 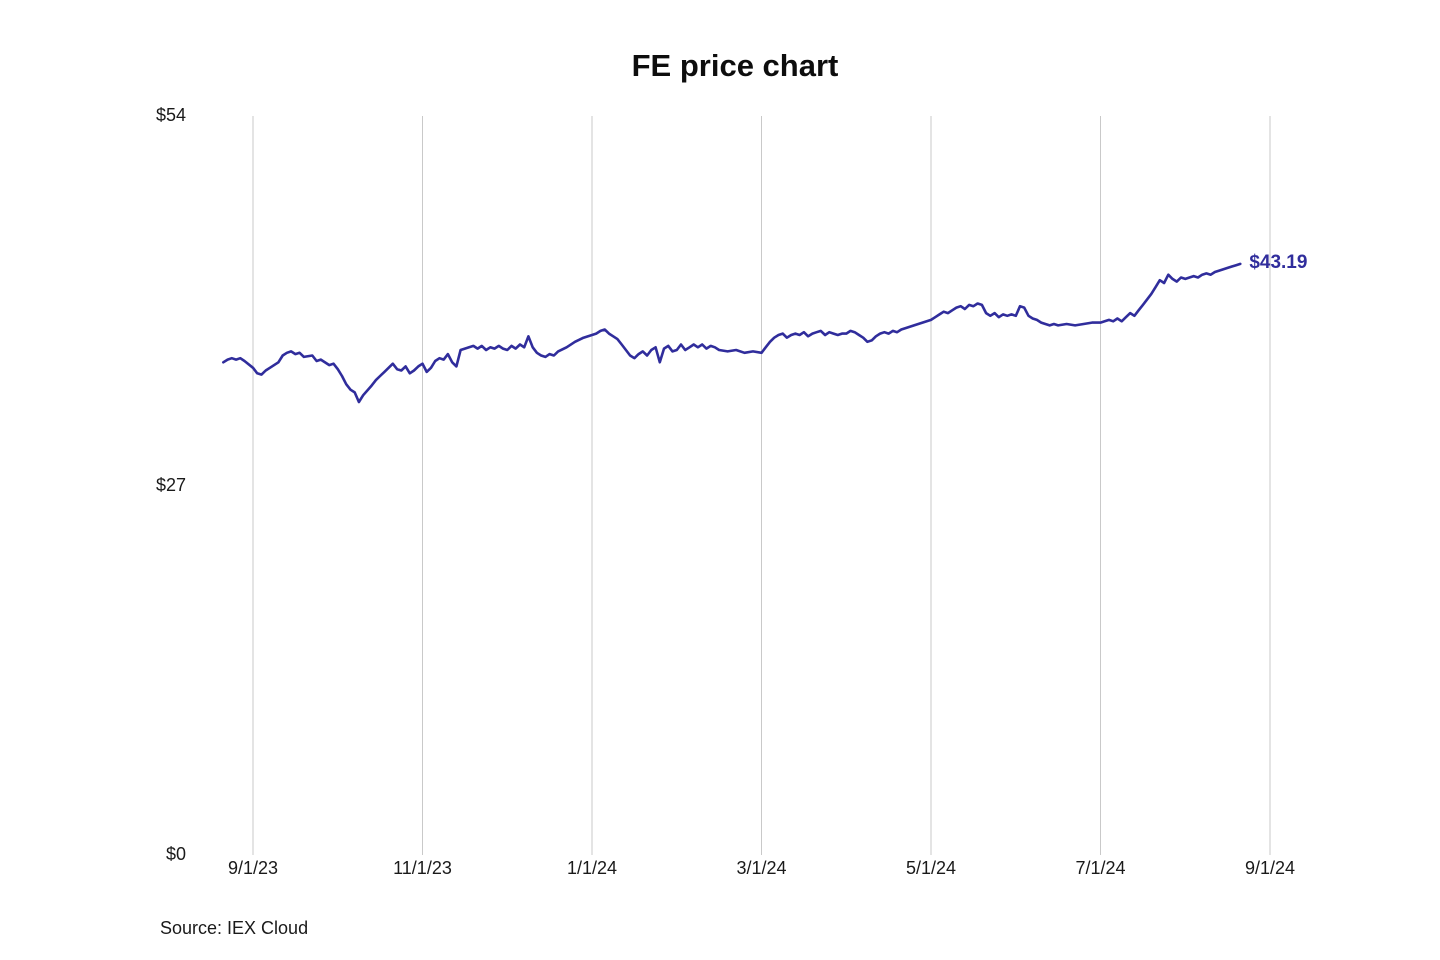 What do you see at coordinates (1278, 262) in the screenshot?
I see `last-price-label: $43.19` at bounding box center [1278, 262].